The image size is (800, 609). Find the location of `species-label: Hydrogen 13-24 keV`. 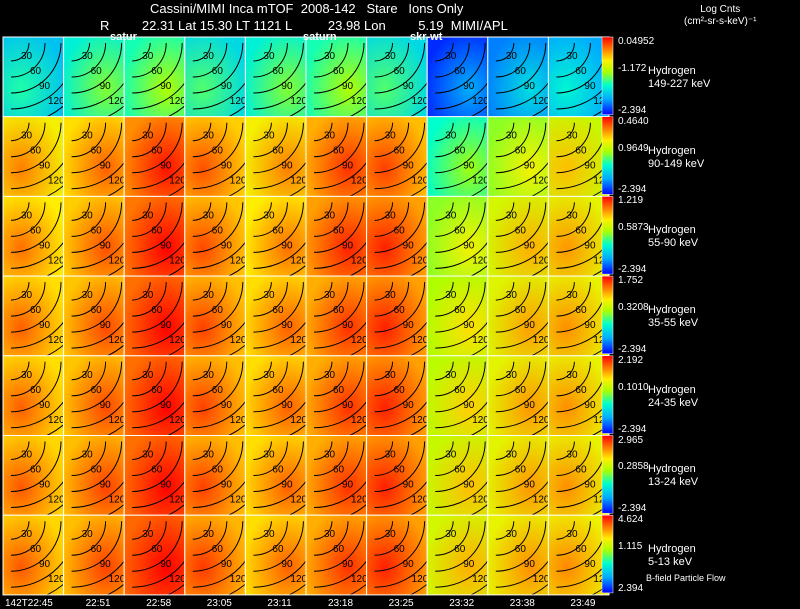

species-label: Hydrogen 13-24 keV is located at coordinates (673, 476).